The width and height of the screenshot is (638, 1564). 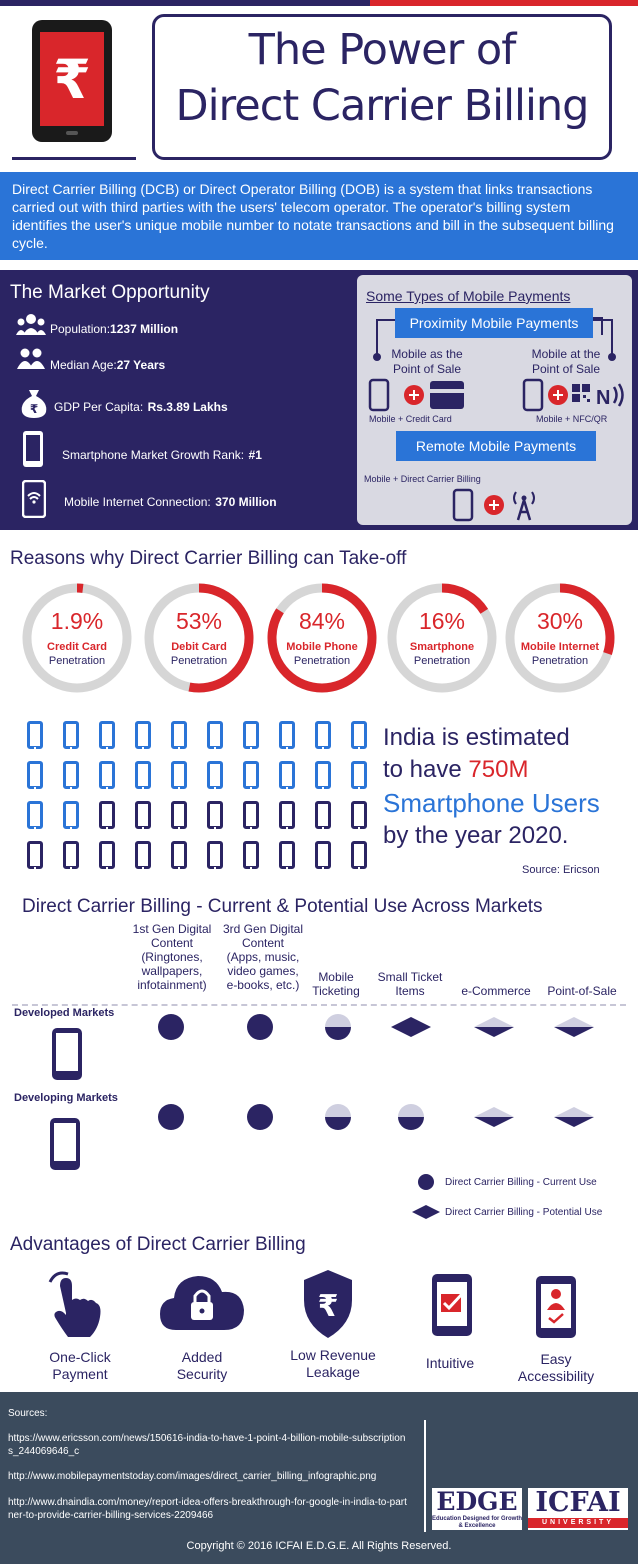 I want to click on penetration-gauges, so click(x=318, y=638).